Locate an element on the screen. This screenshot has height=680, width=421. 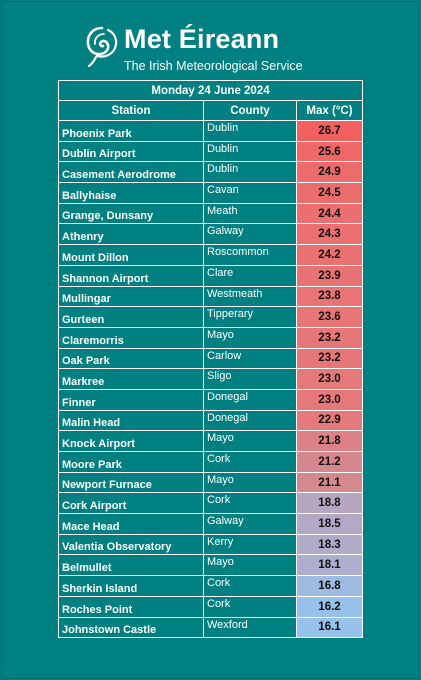
table-row: Finner Donegal 23.0 is located at coordinates (210, 399).